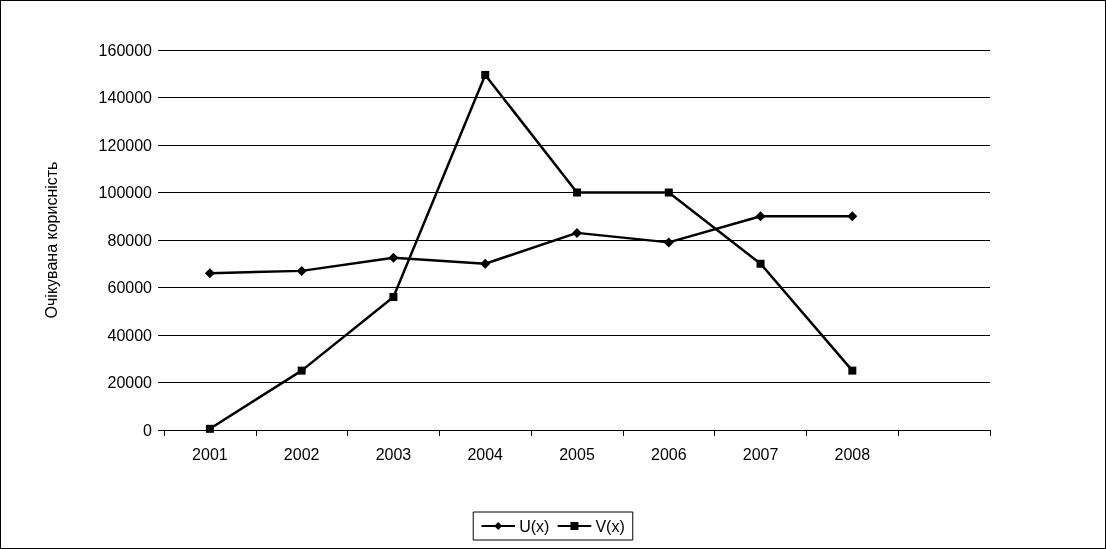 This screenshot has width=1106, height=549. What do you see at coordinates (148, 430) in the screenshot?
I see `y-tick-label: 0` at bounding box center [148, 430].